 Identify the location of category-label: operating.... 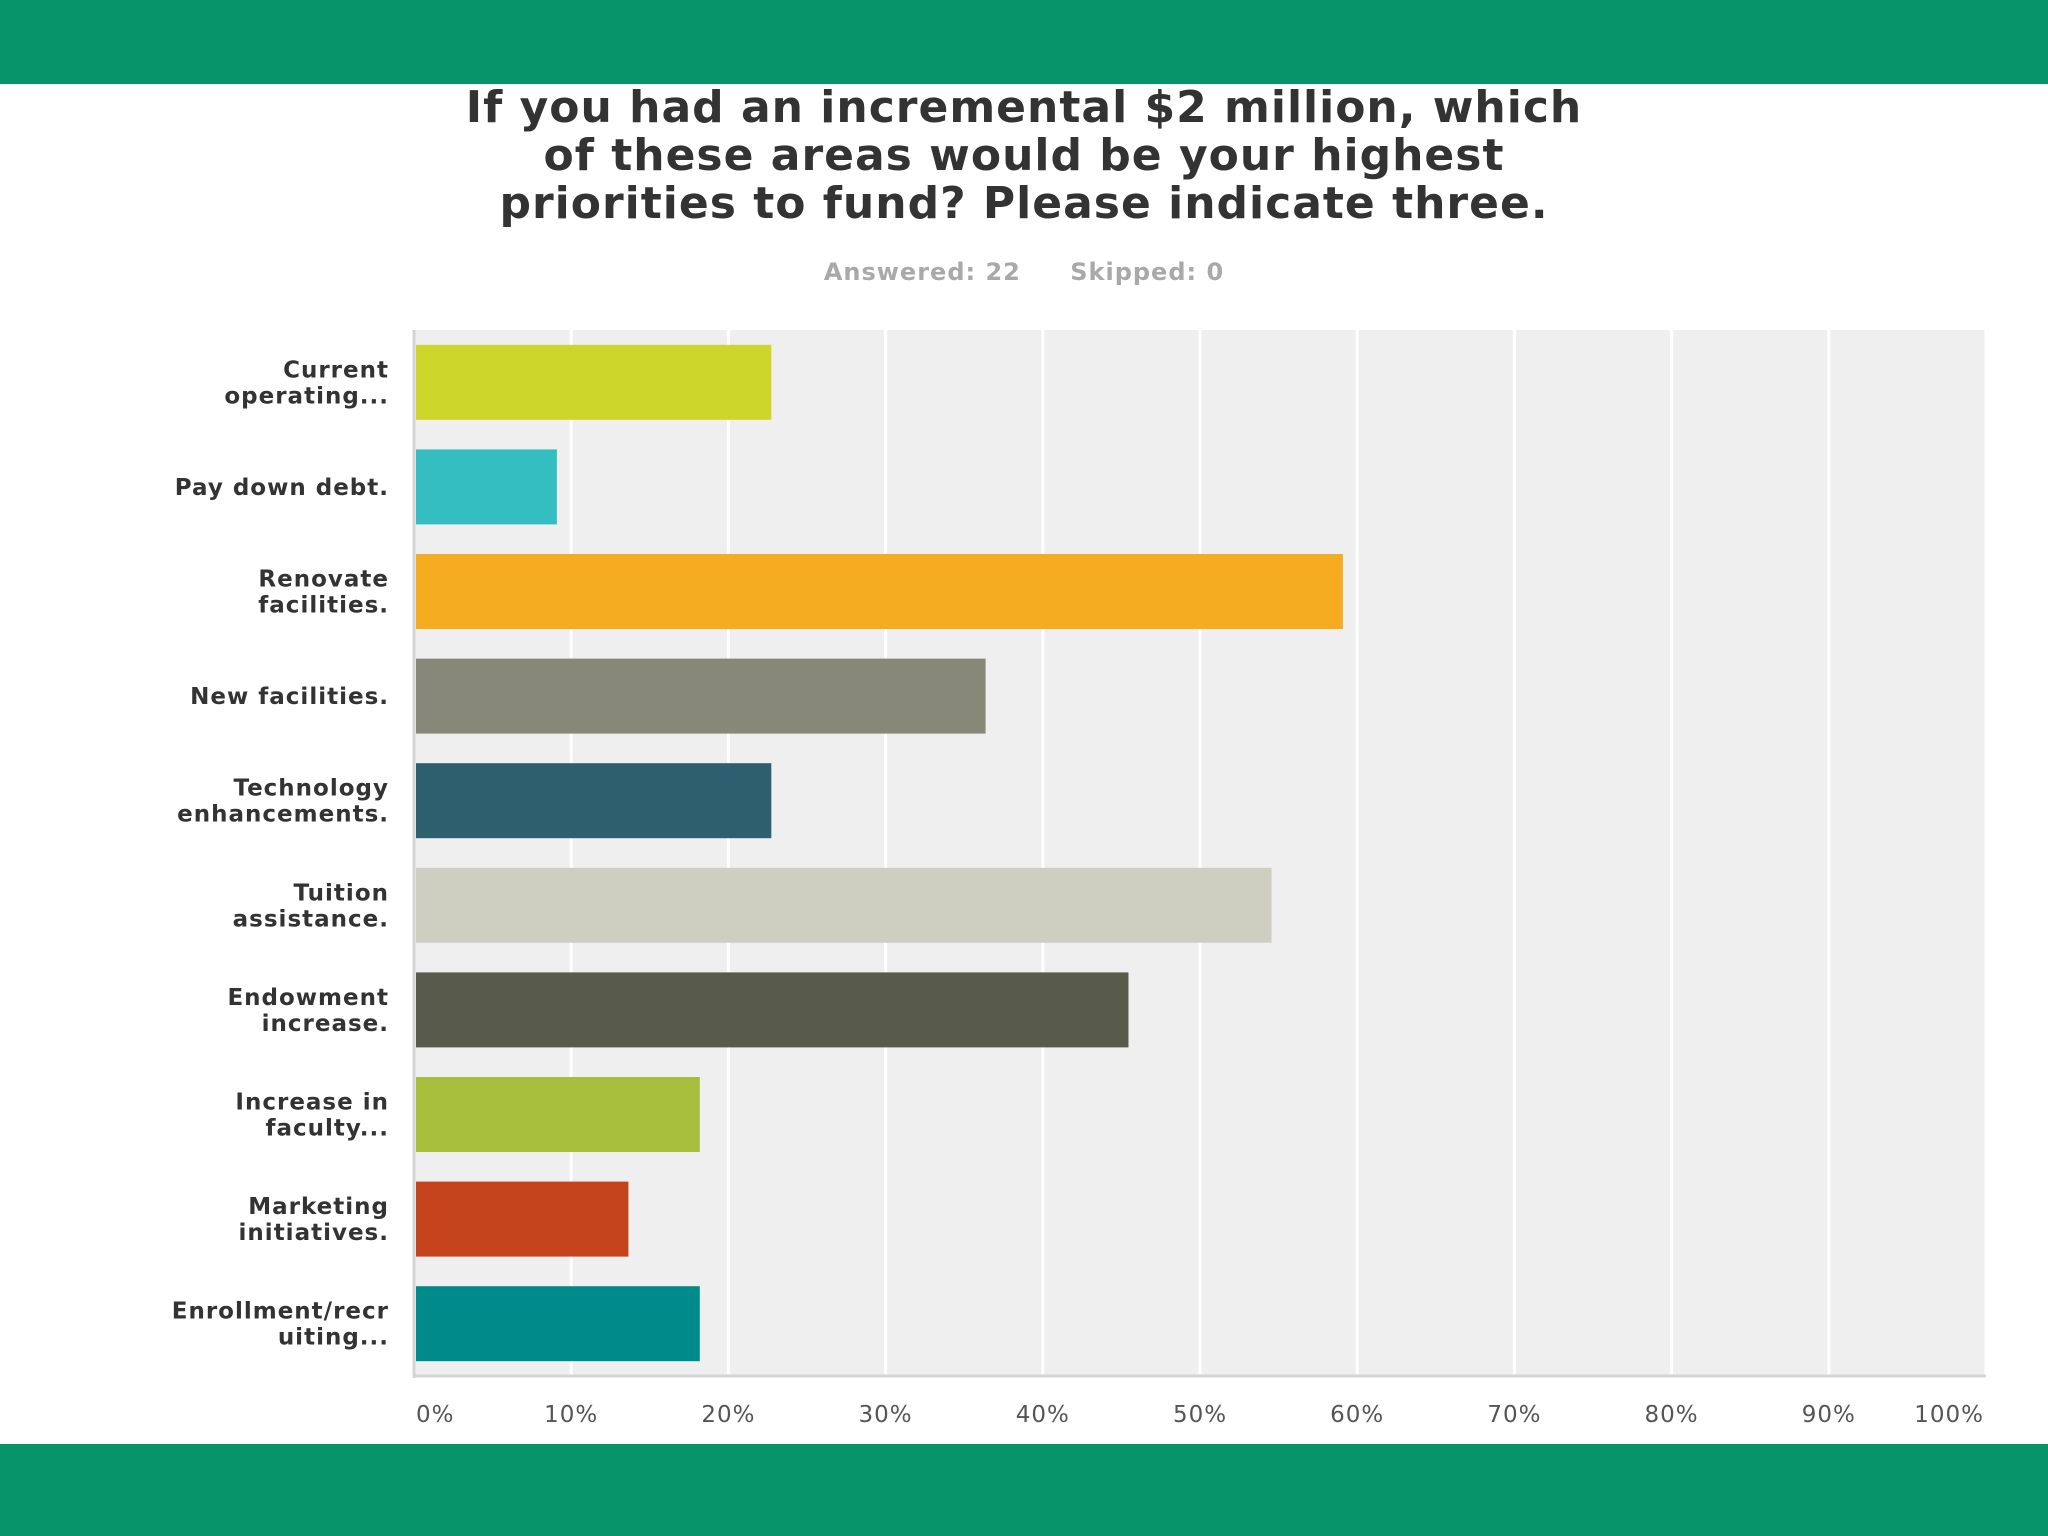
(306, 396).